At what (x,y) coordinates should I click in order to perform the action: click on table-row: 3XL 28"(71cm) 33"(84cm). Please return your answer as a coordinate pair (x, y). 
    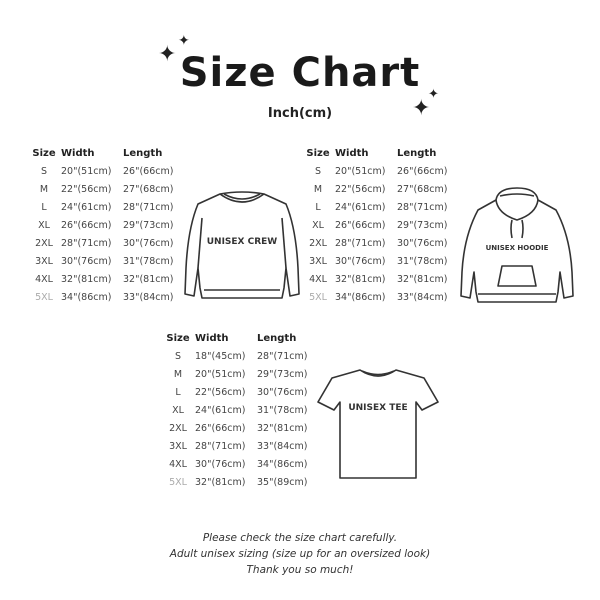
    Looking at the image, I should click on (240, 446).